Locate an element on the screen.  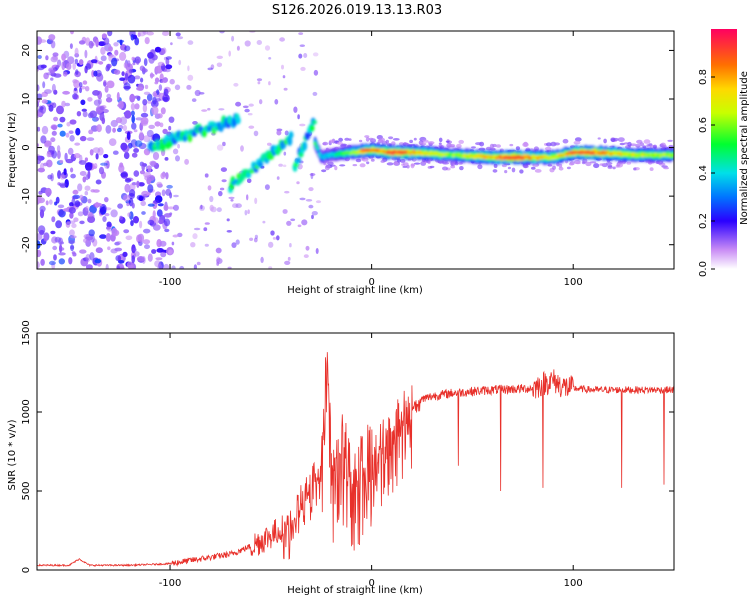
figure-title: S126.2026.019.13.13.R03 is located at coordinates (357, 10).